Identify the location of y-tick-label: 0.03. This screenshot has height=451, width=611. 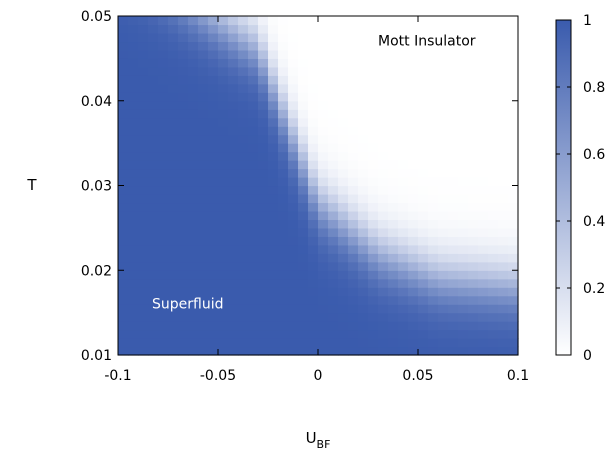
(96, 187).